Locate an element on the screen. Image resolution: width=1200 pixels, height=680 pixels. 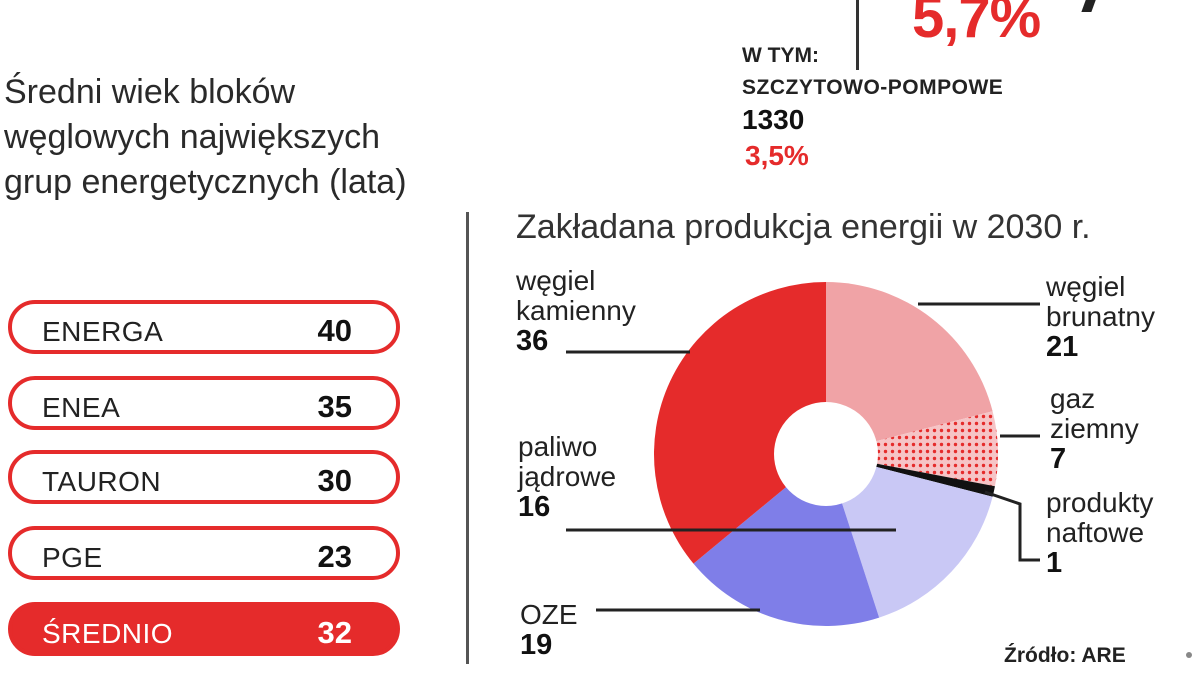
slice-węgiel-kamienny is located at coordinates (739, 423).